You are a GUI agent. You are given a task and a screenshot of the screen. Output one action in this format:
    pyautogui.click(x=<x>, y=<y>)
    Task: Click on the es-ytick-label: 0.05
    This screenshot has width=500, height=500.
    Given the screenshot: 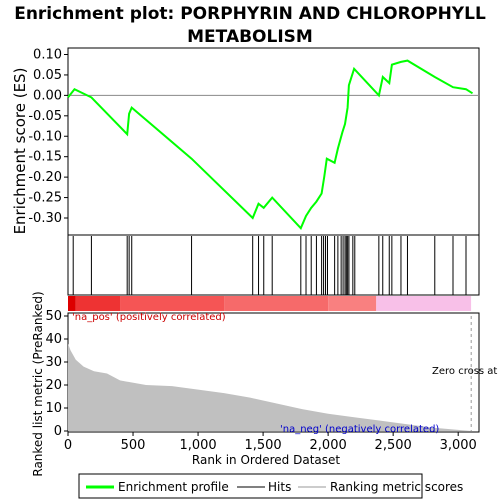 What is the action you would take?
    pyautogui.click(x=47, y=75)
    